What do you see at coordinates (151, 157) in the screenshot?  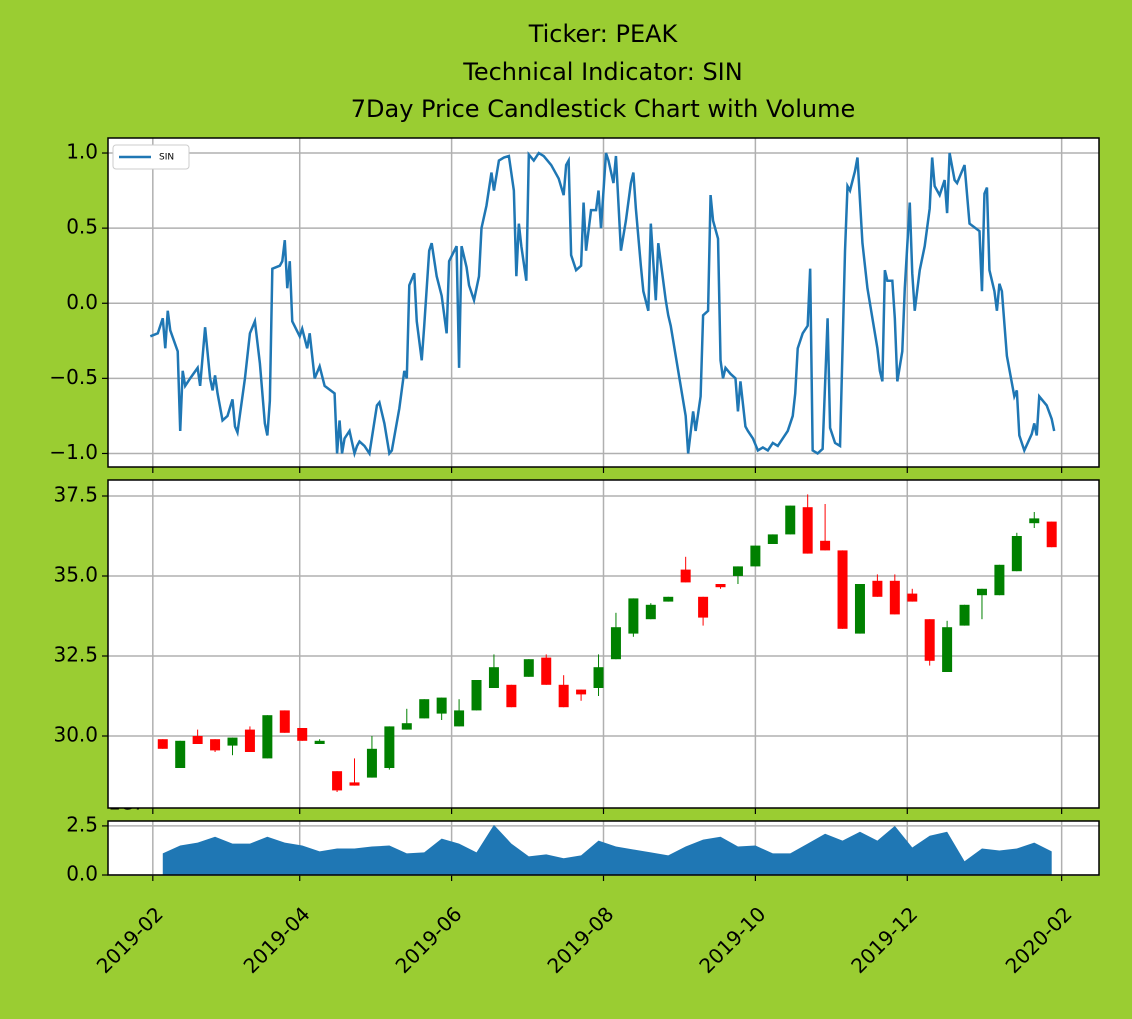 I see `legend: SIN` at bounding box center [151, 157].